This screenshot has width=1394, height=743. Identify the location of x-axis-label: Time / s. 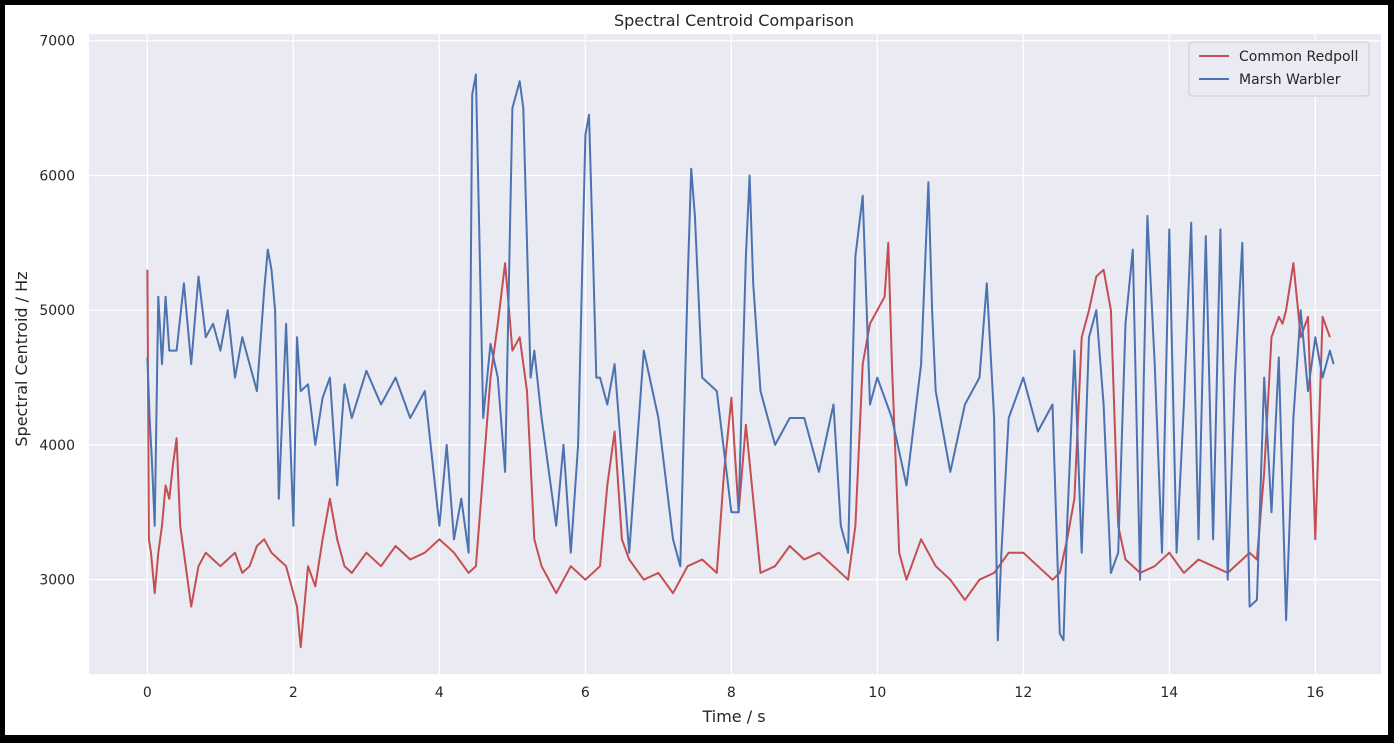
(733, 716).